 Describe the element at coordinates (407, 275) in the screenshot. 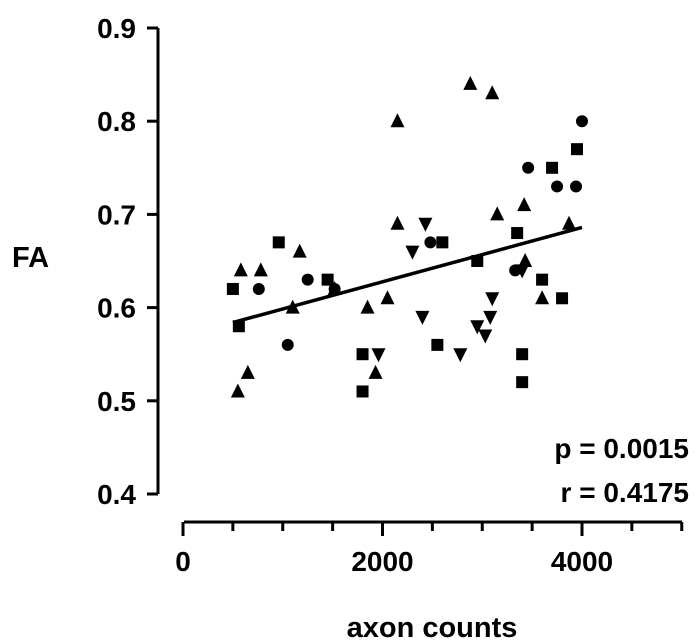

I see `regression-line` at that location.